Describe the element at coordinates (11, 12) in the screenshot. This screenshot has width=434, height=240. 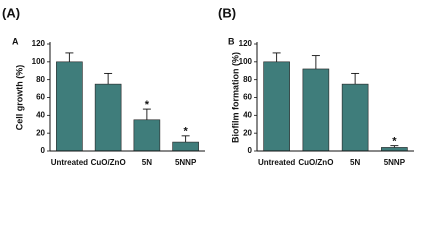
I see `panel-label: (A)` at that location.